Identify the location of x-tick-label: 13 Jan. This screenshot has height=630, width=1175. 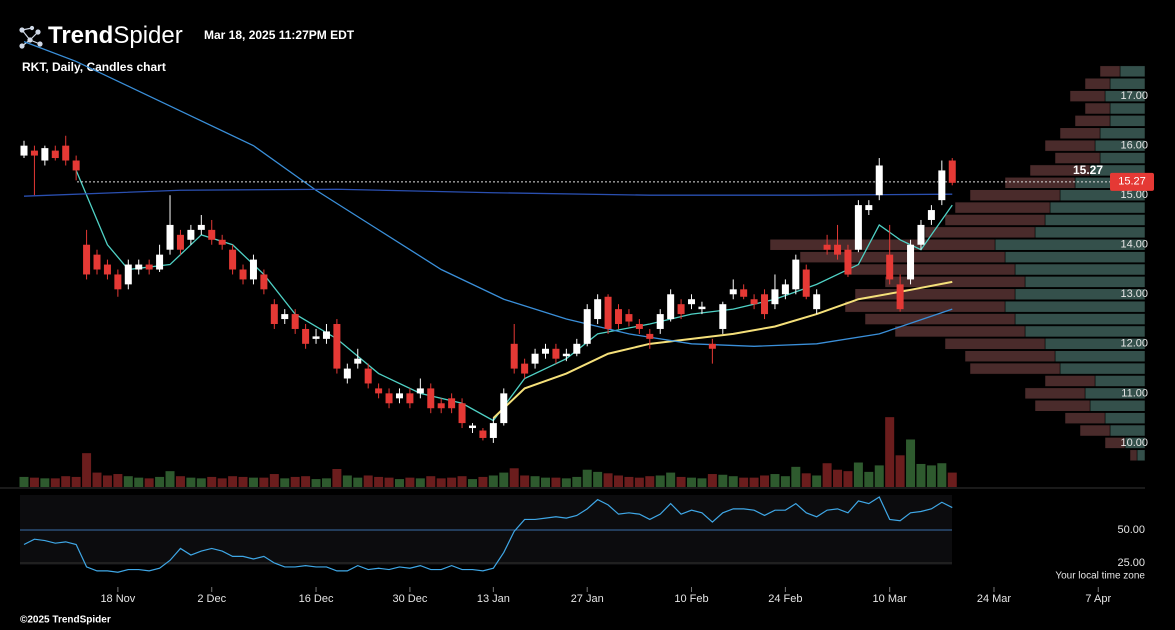
(493, 599).